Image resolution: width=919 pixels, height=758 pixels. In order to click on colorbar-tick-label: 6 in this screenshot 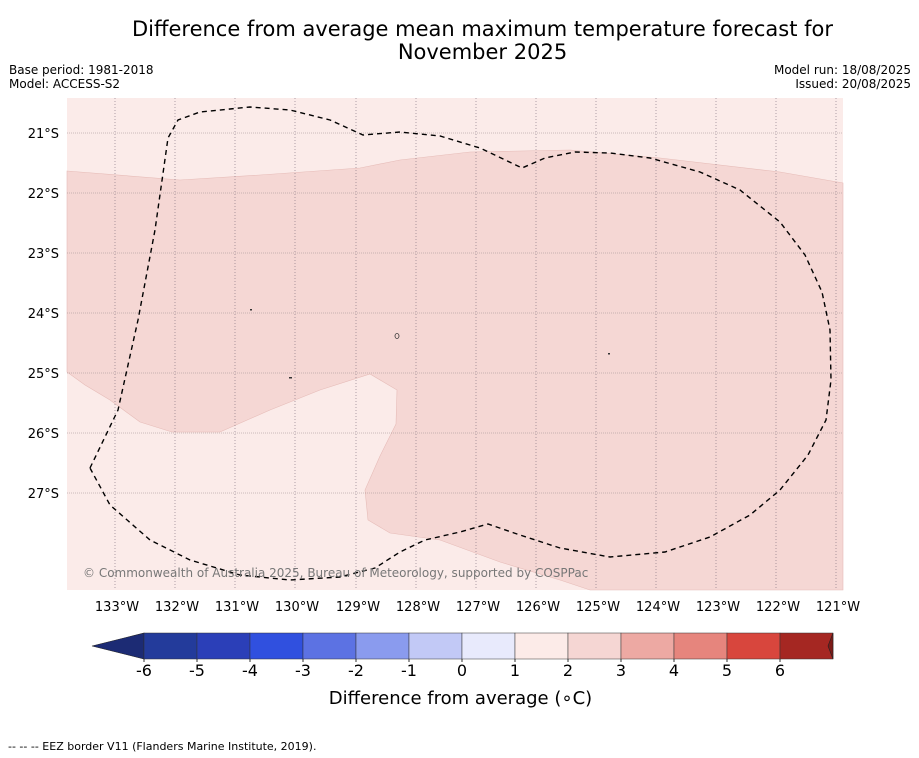, I will do `click(780, 670)`.